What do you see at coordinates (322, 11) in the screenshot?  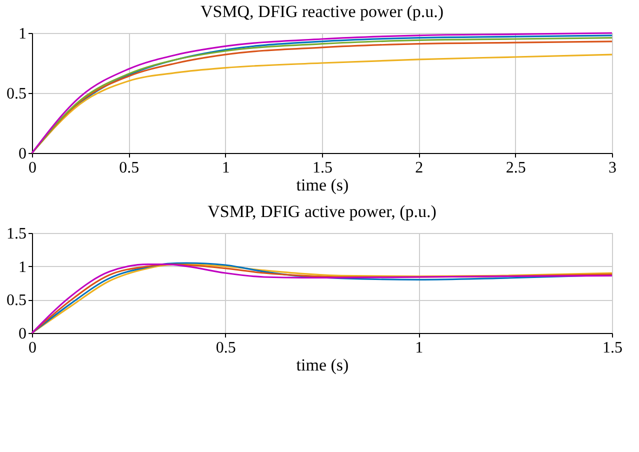 I see `chart-title: VSMQ, DFIG reactive power (p.u.)` at bounding box center [322, 11].